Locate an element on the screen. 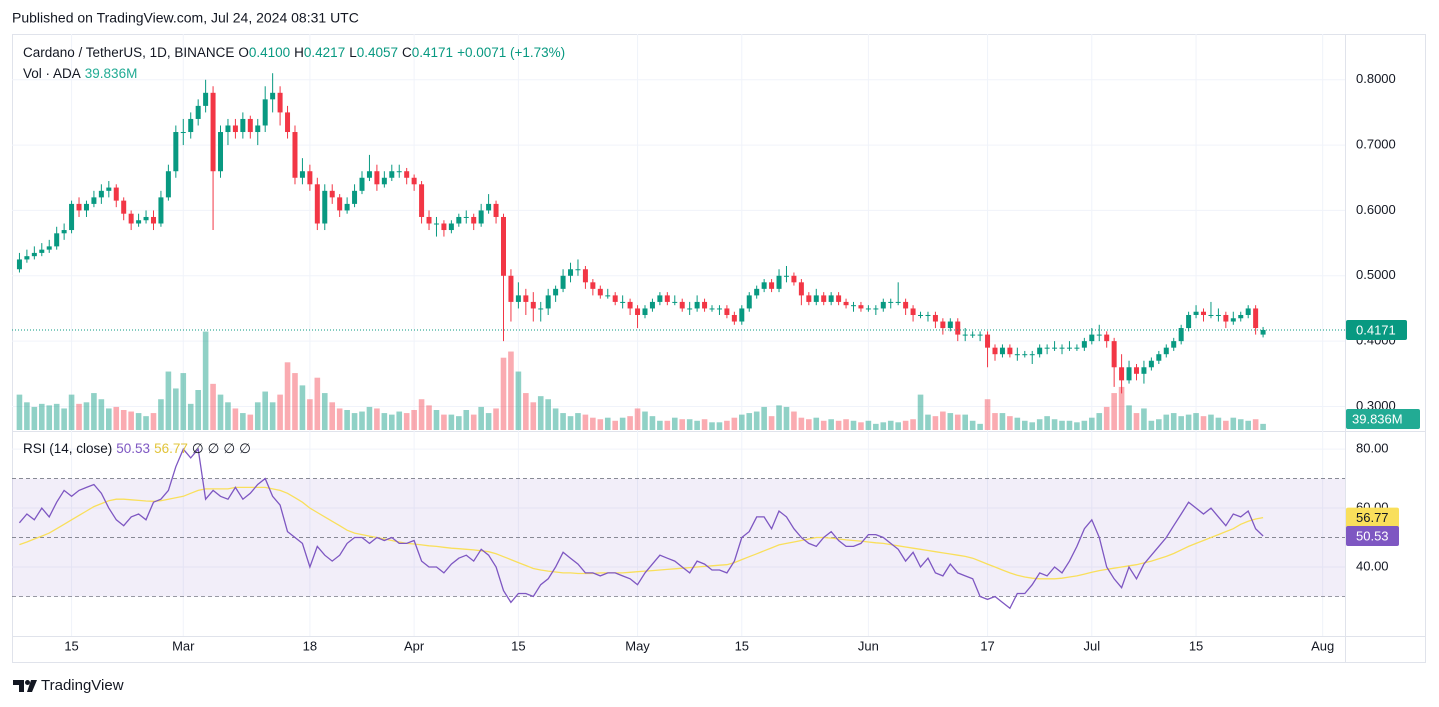 The width and height of the screenshot is (1439, 707). ohlc-key: O is located at coordinates (243, 52).